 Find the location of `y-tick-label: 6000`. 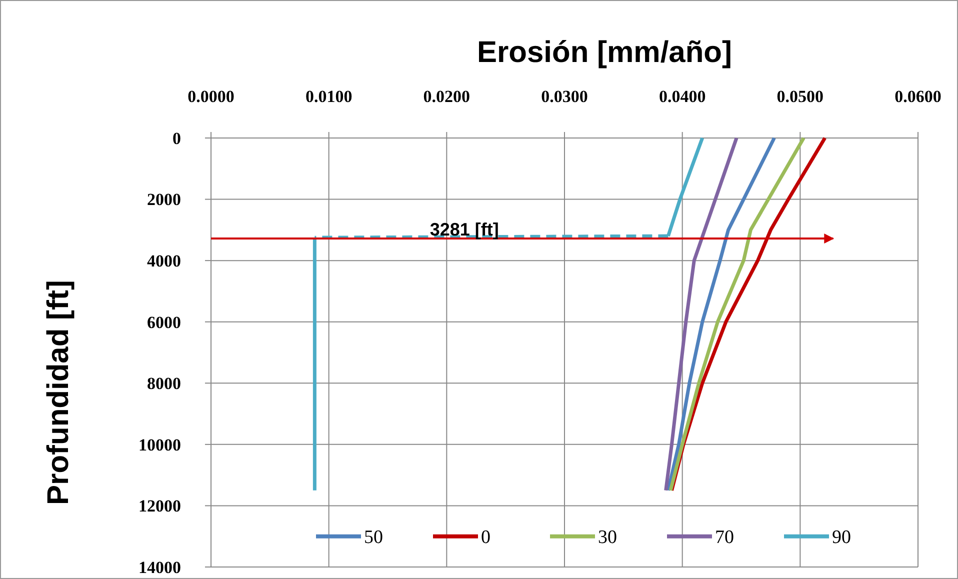

y-tick-label: 6000 is located at coordinates (164, 322).